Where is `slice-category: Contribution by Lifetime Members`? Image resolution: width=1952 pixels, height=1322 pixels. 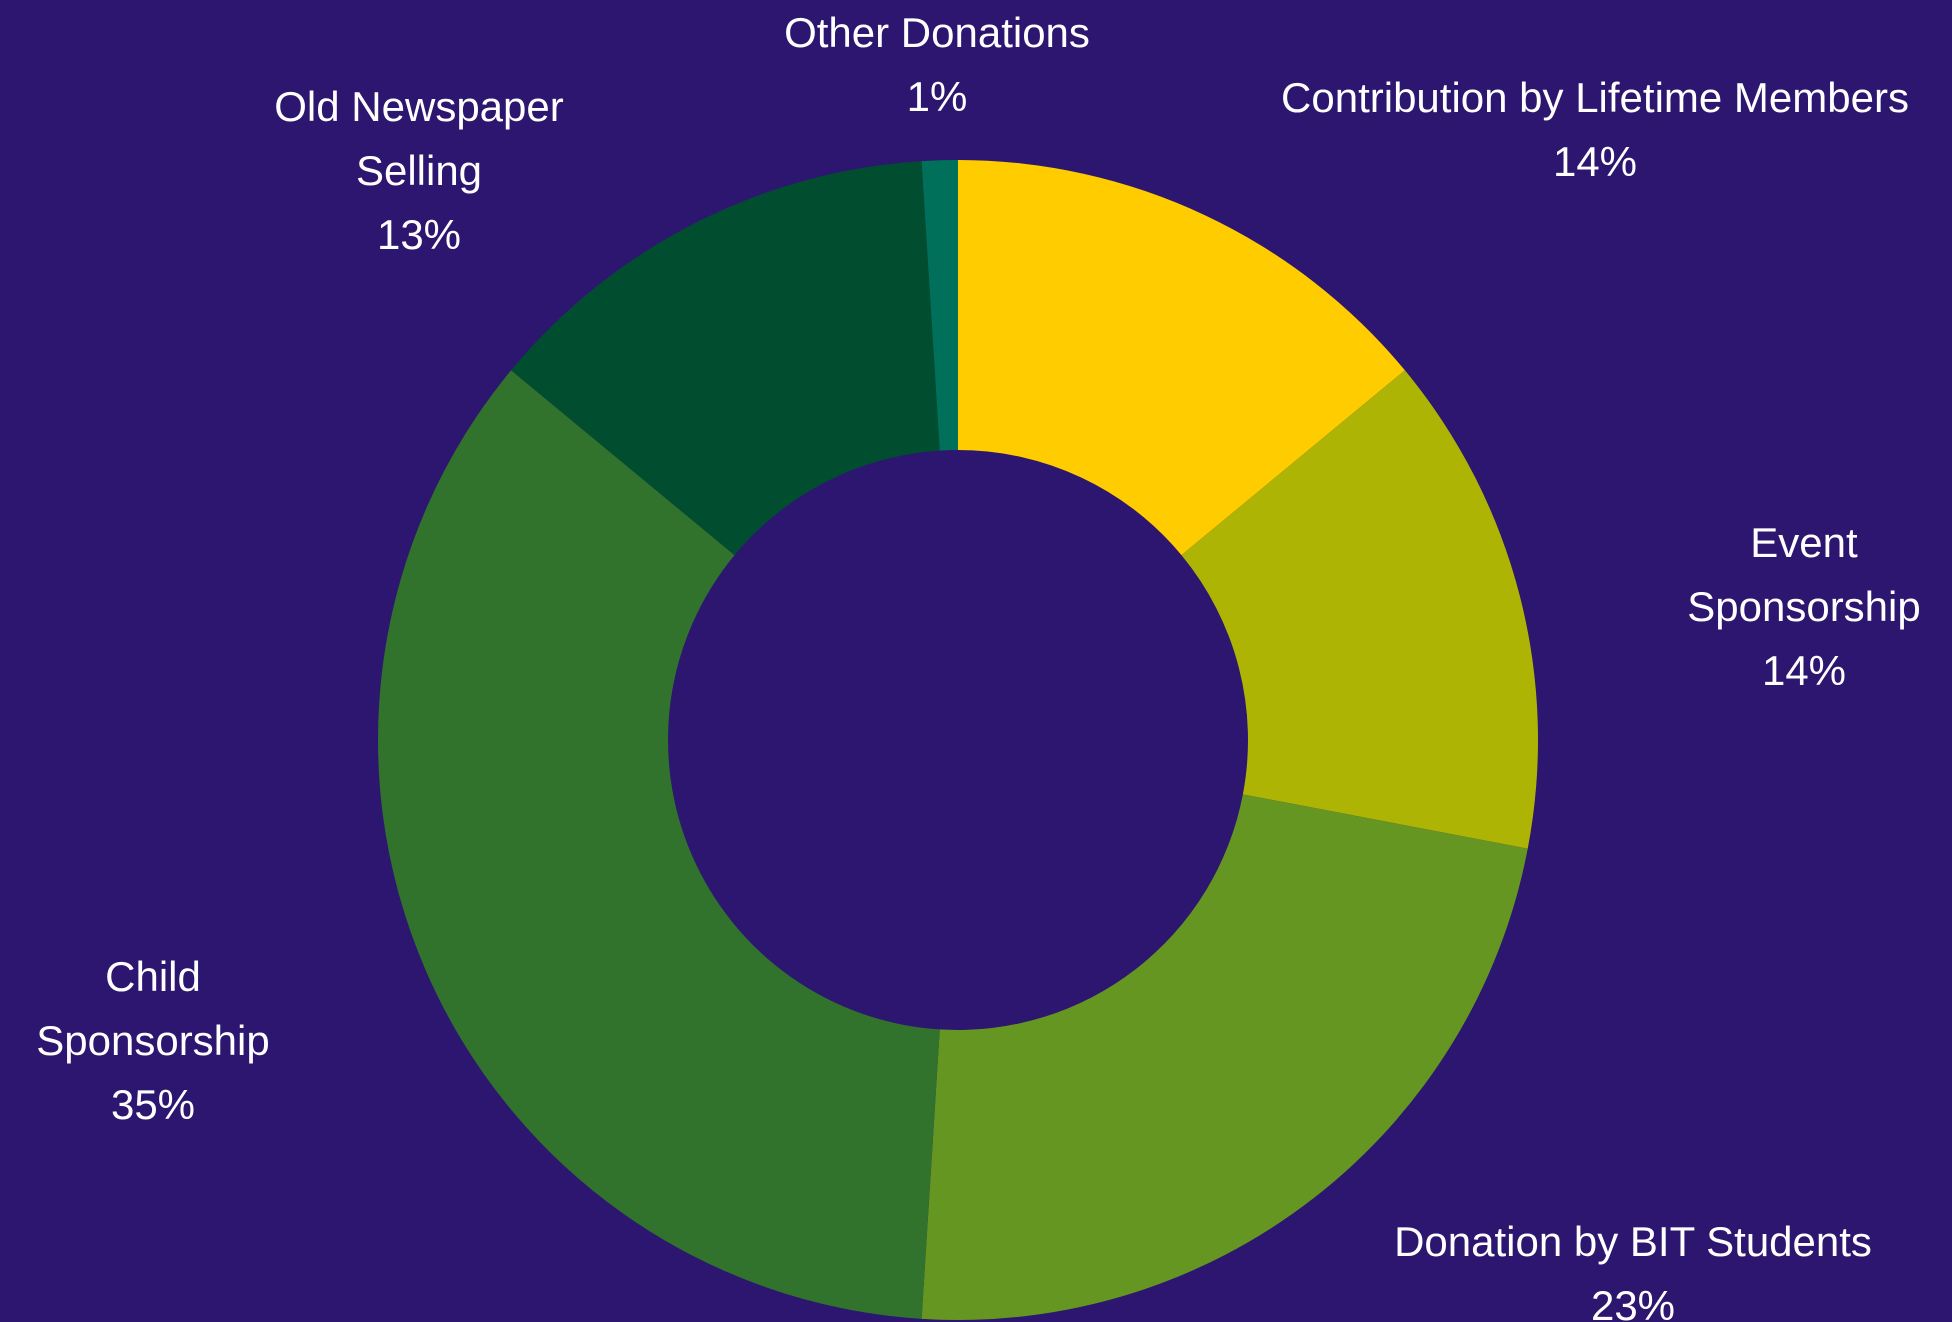
slice-category: Contribution by Lifetime Members is located at coordinates (1595, 97).